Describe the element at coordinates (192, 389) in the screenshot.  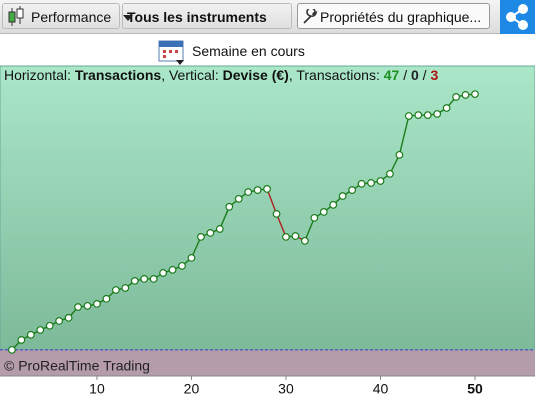
I see `x-tick-label: 20` at that location.